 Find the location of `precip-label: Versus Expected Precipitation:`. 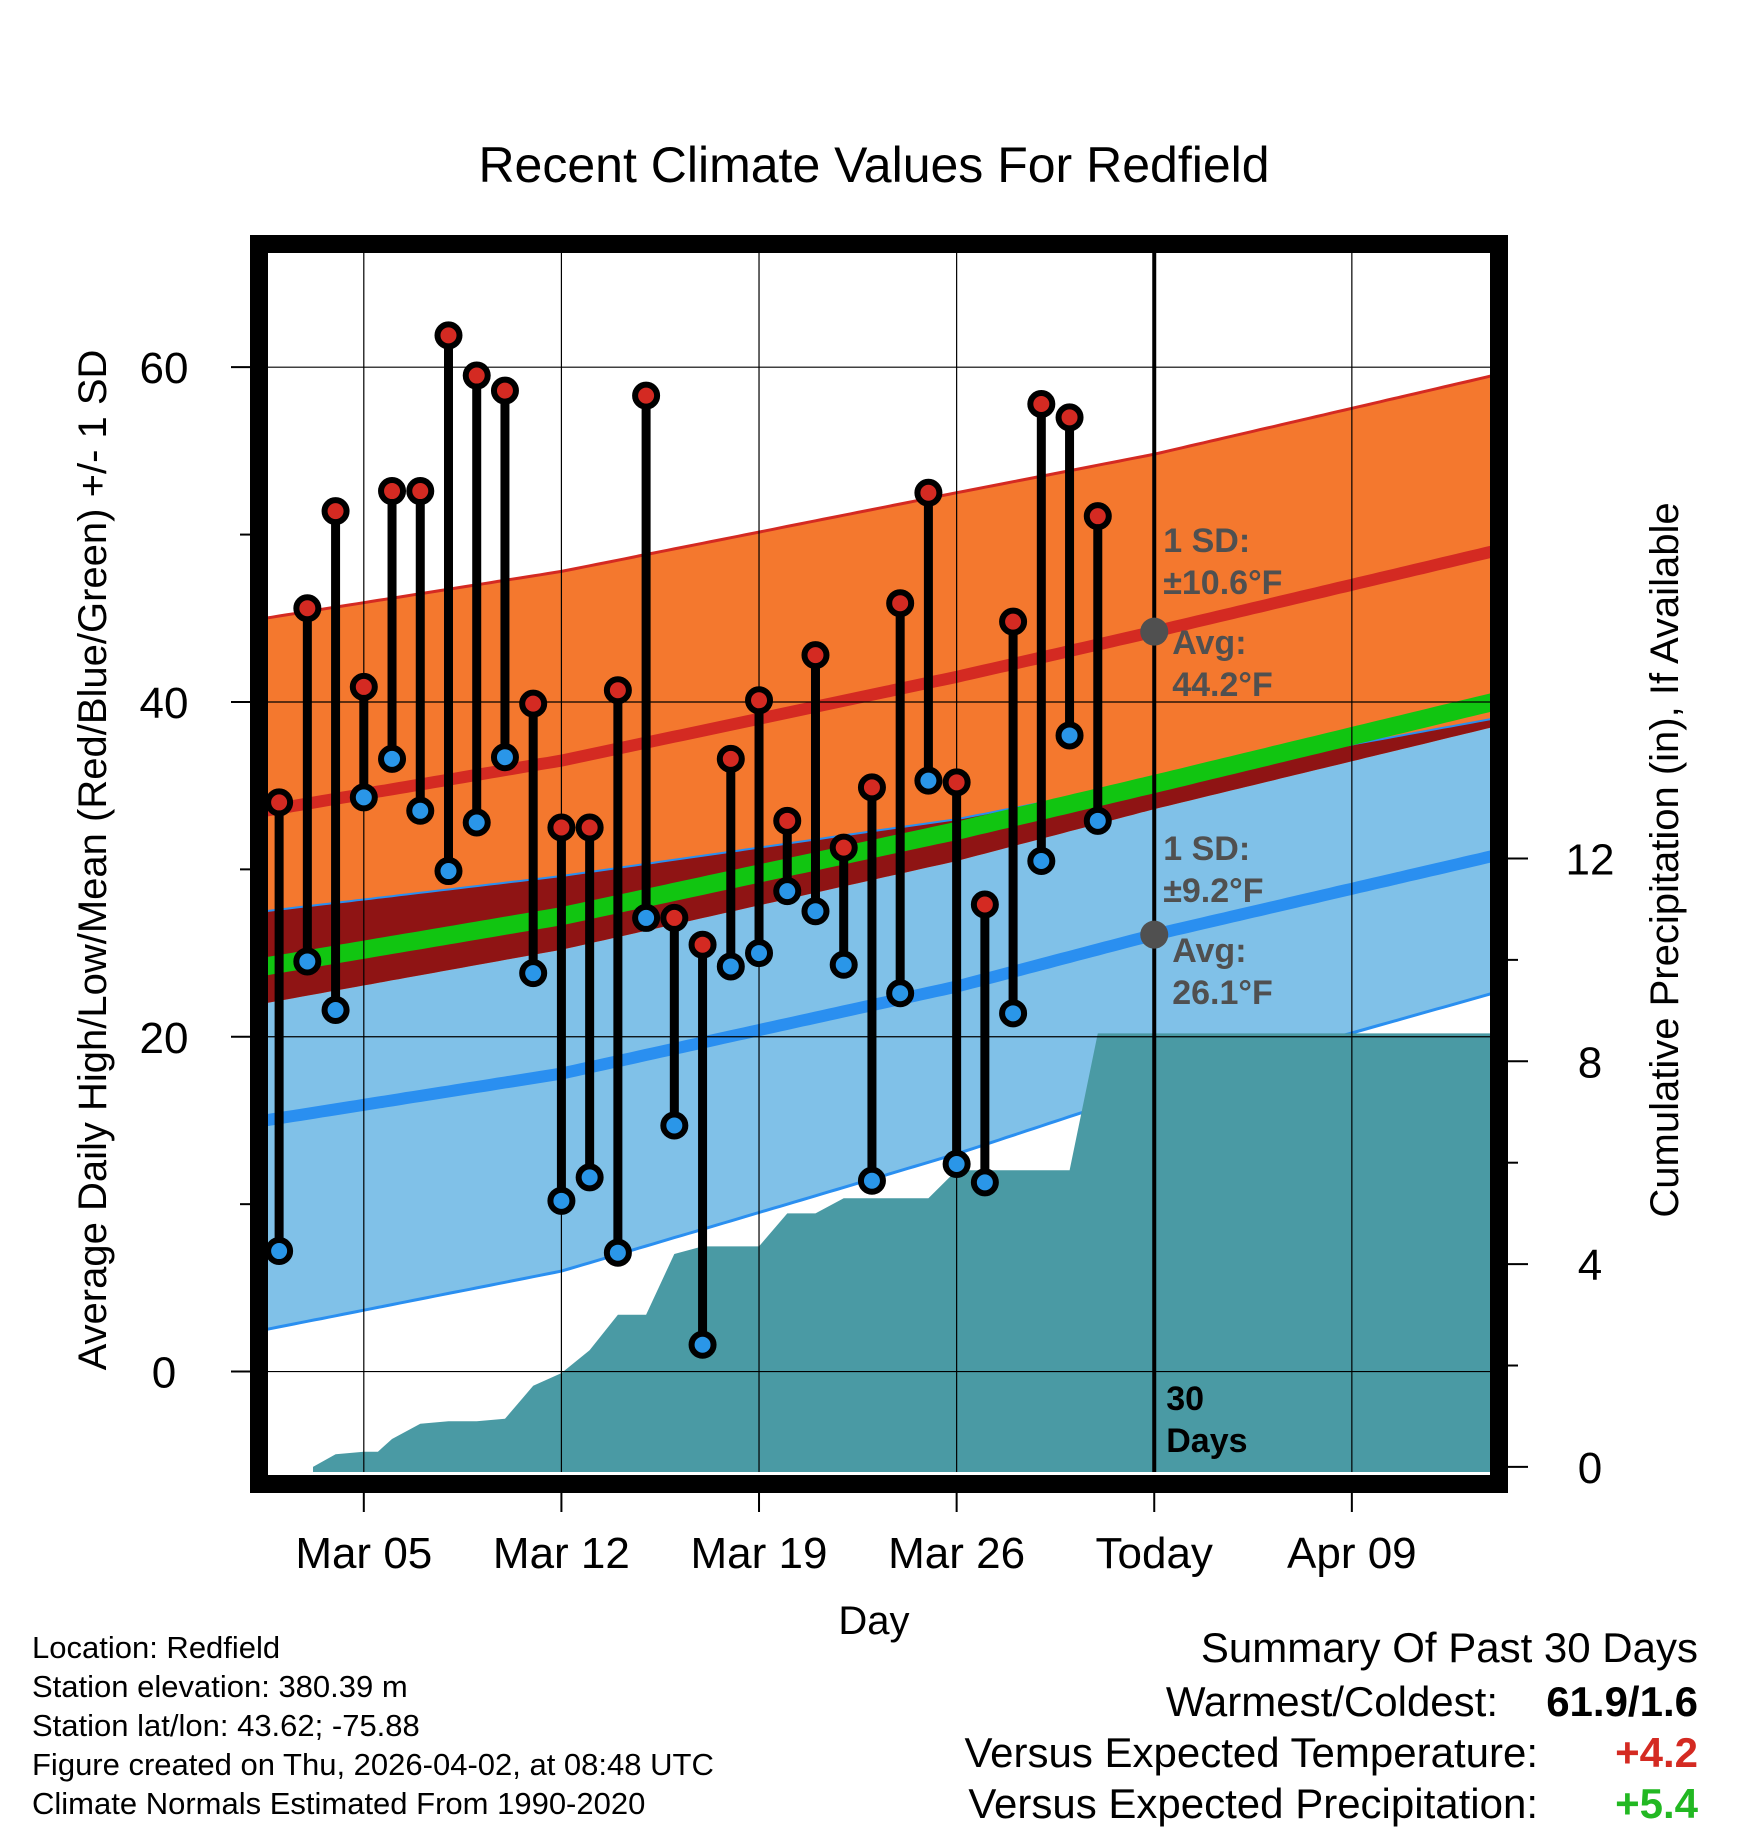

precip-label: Versus Expected Precipitation: is located at coordinates (1253, 1803).